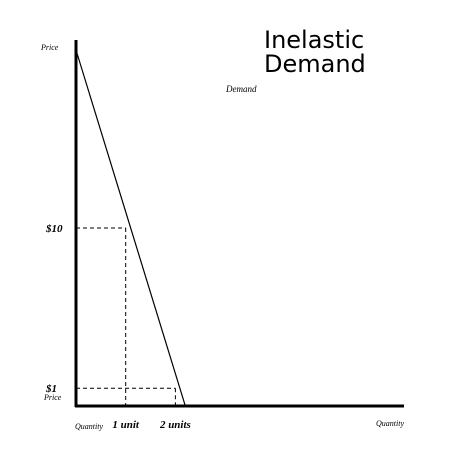  Describe the element at coordinates (175, 425) in the screenshot. I see `x-tick-label-2: 2 units` at that location.